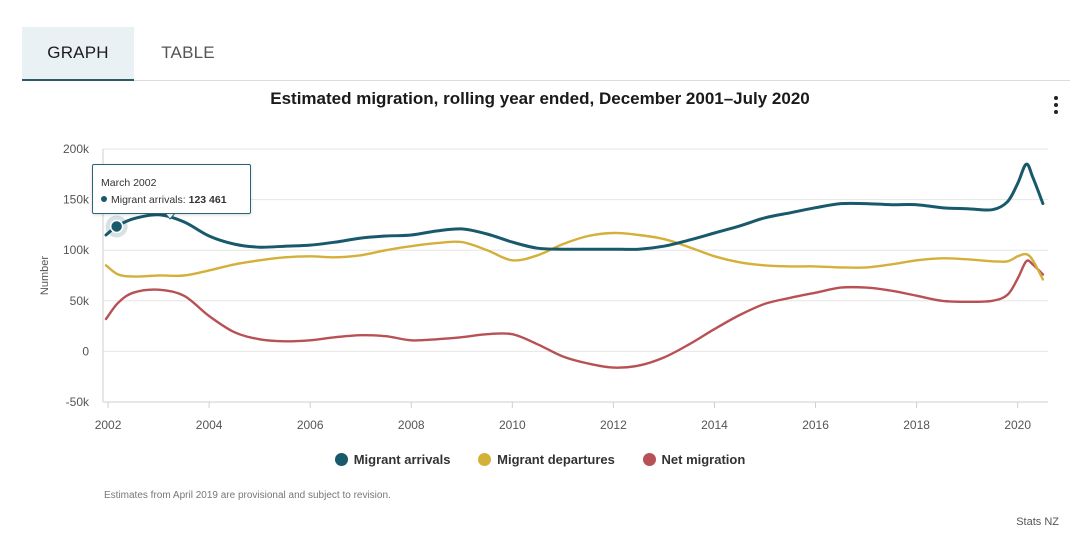  I want to click on tooltip-value: 123 461, so click(207, 200).